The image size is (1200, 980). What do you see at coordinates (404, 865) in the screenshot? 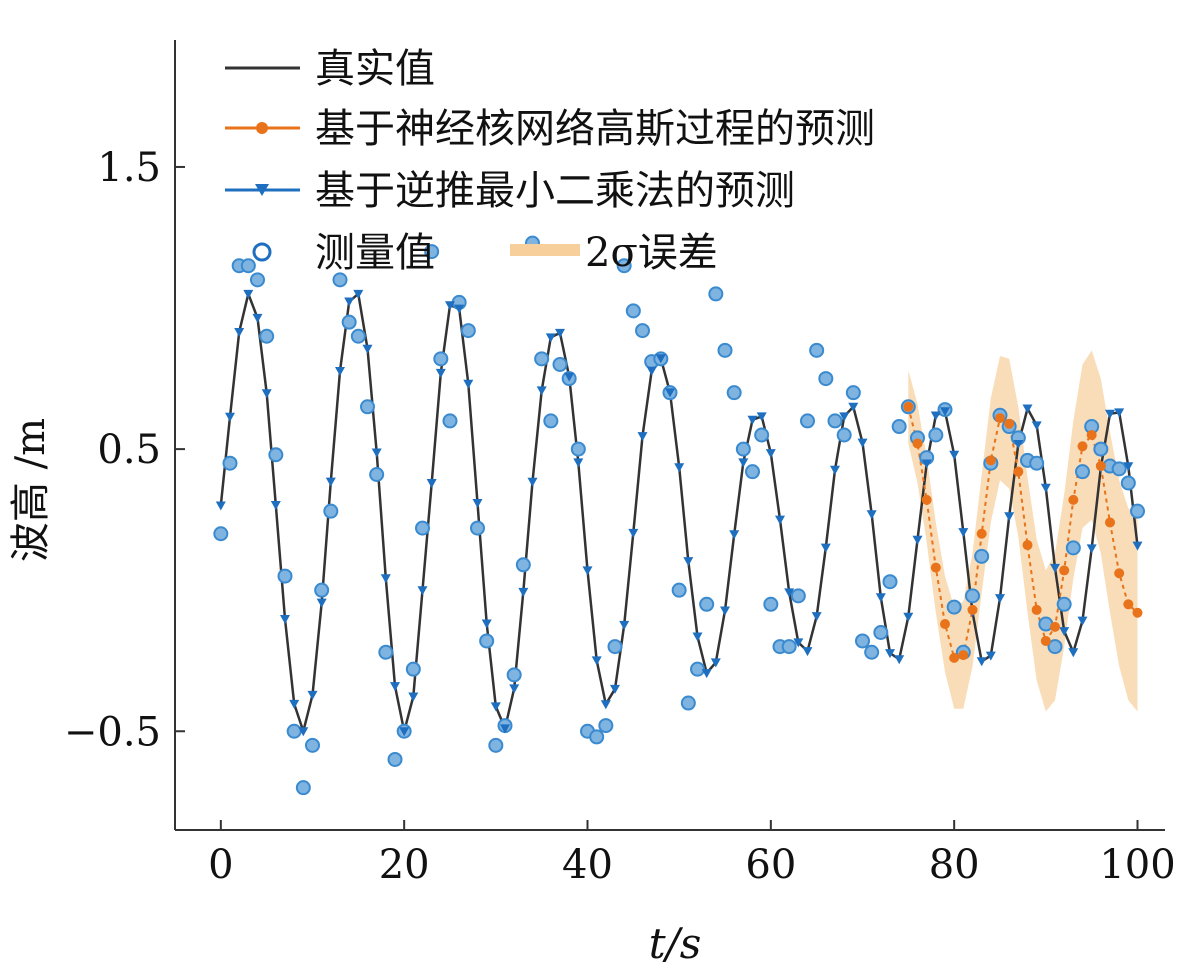
I see `x-tick-label: 20` at bounding box center [404, 865].